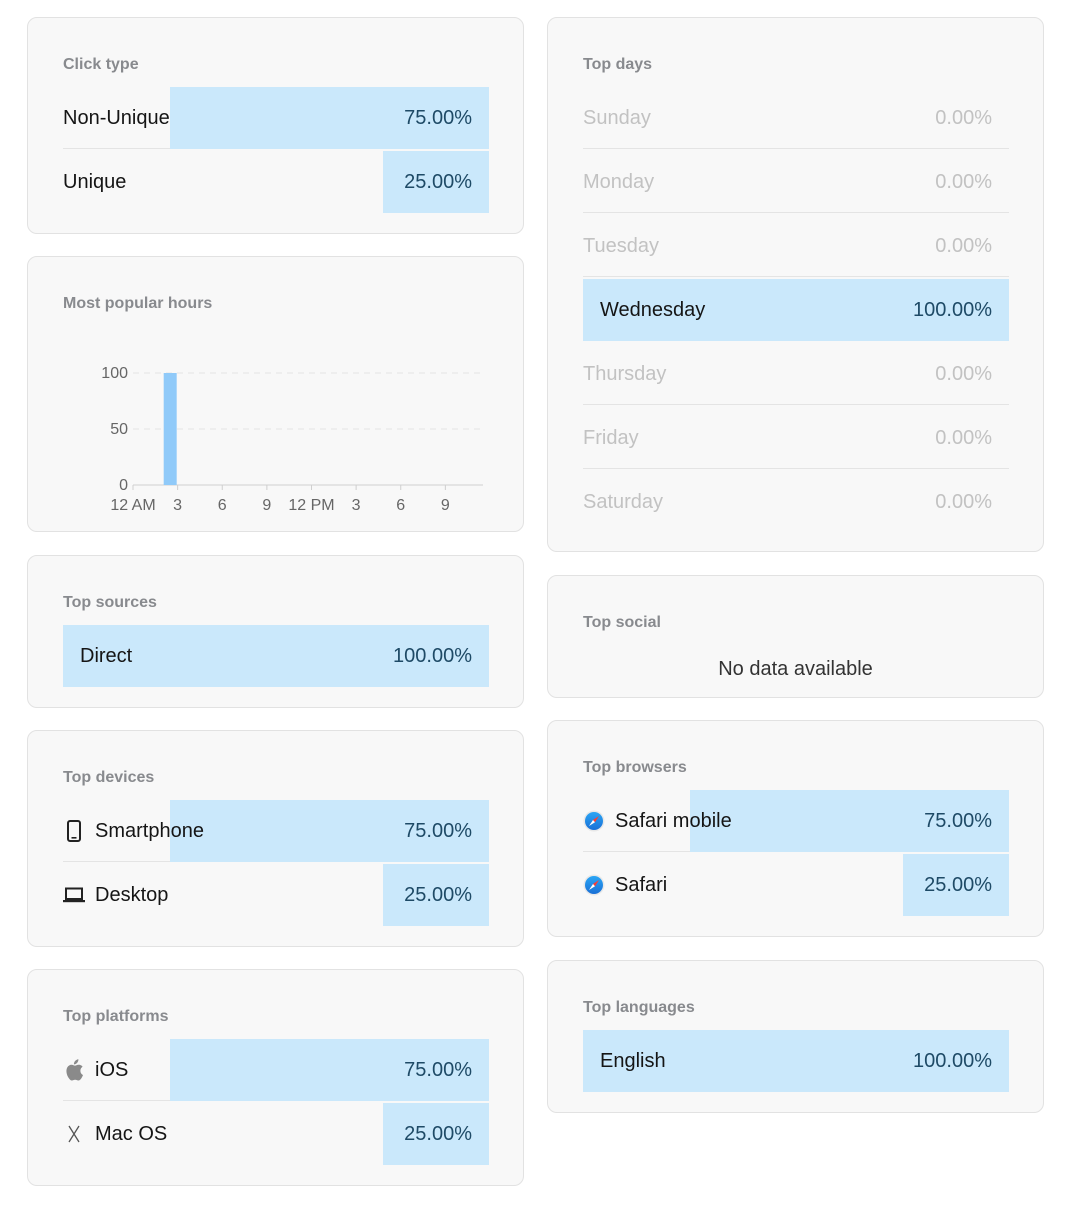 Image resolution: width=1080 pixels, height=1220 pixels. Describe the element at coordinates (109, 777) in the screenshot. I see `card-title: Top devices` at that location.